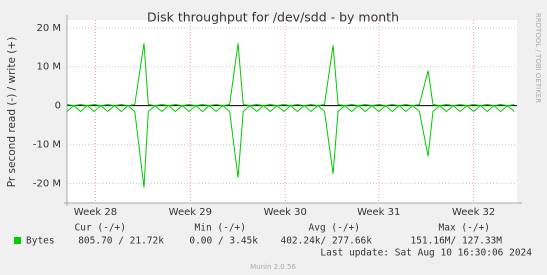  What do you see at coordinates (273, 267) in the screenshot?
I see `footer: Munin 2.0.56` at bounding box center [273, 267].